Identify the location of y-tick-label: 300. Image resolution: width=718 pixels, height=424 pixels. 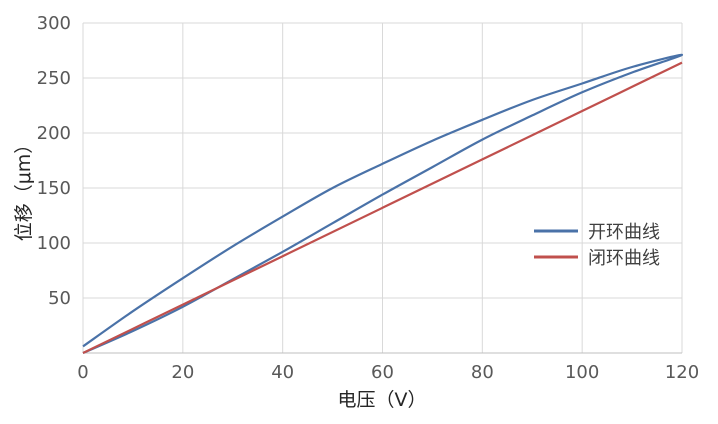
(54, 23).